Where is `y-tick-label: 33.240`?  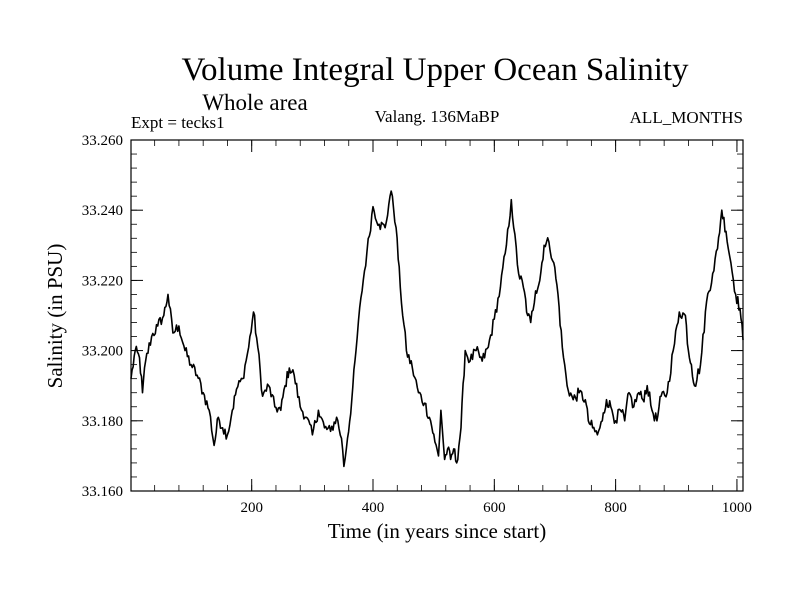
y-tick-label: 33.240 is located at coordinates (102, 211).